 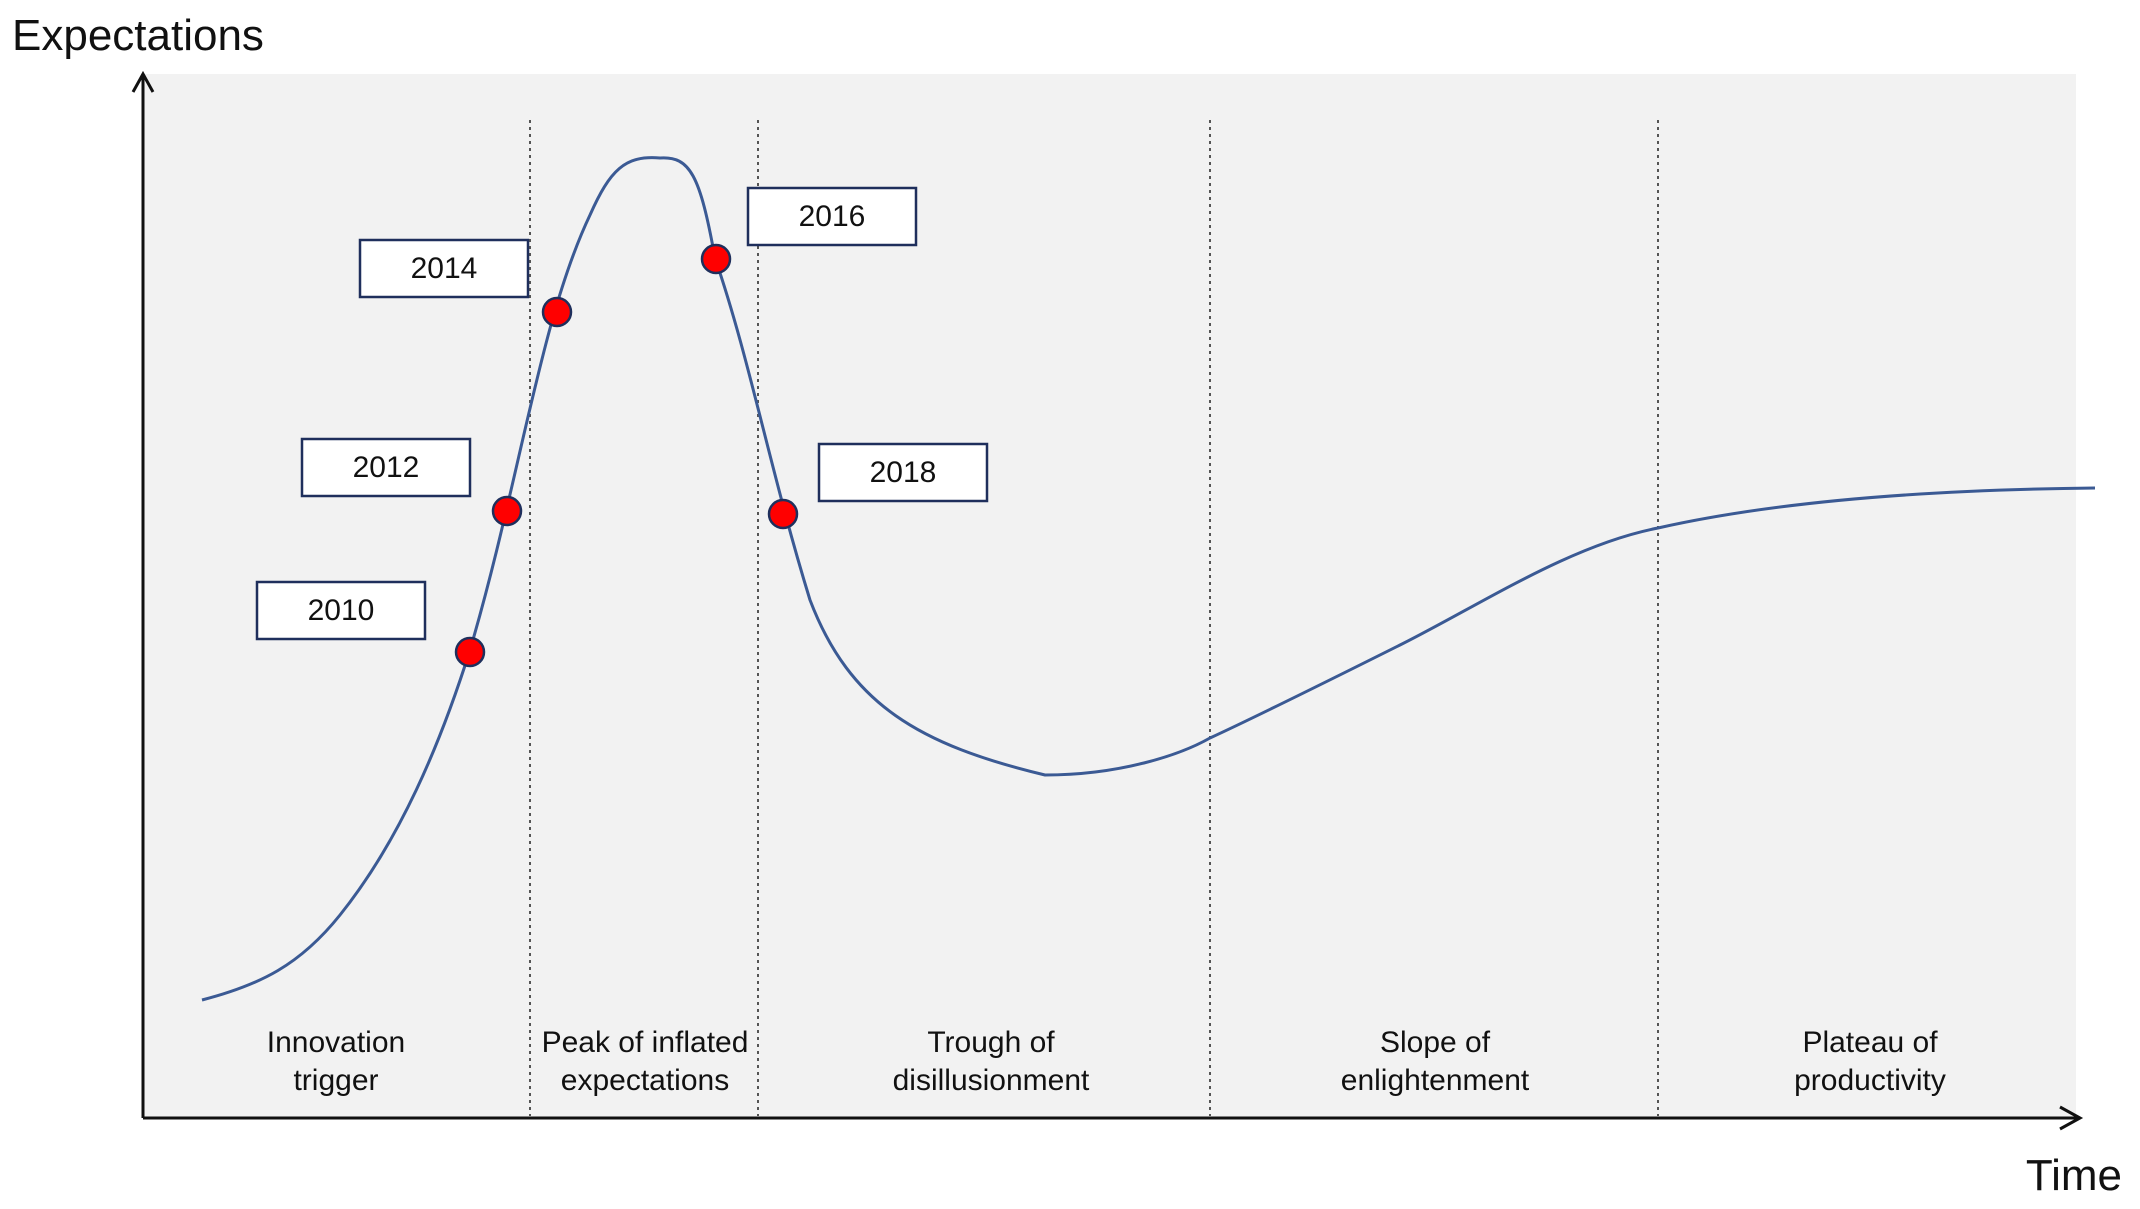 I want to click on phase-label-line1: Innovation, so click(x=336, y=1042).